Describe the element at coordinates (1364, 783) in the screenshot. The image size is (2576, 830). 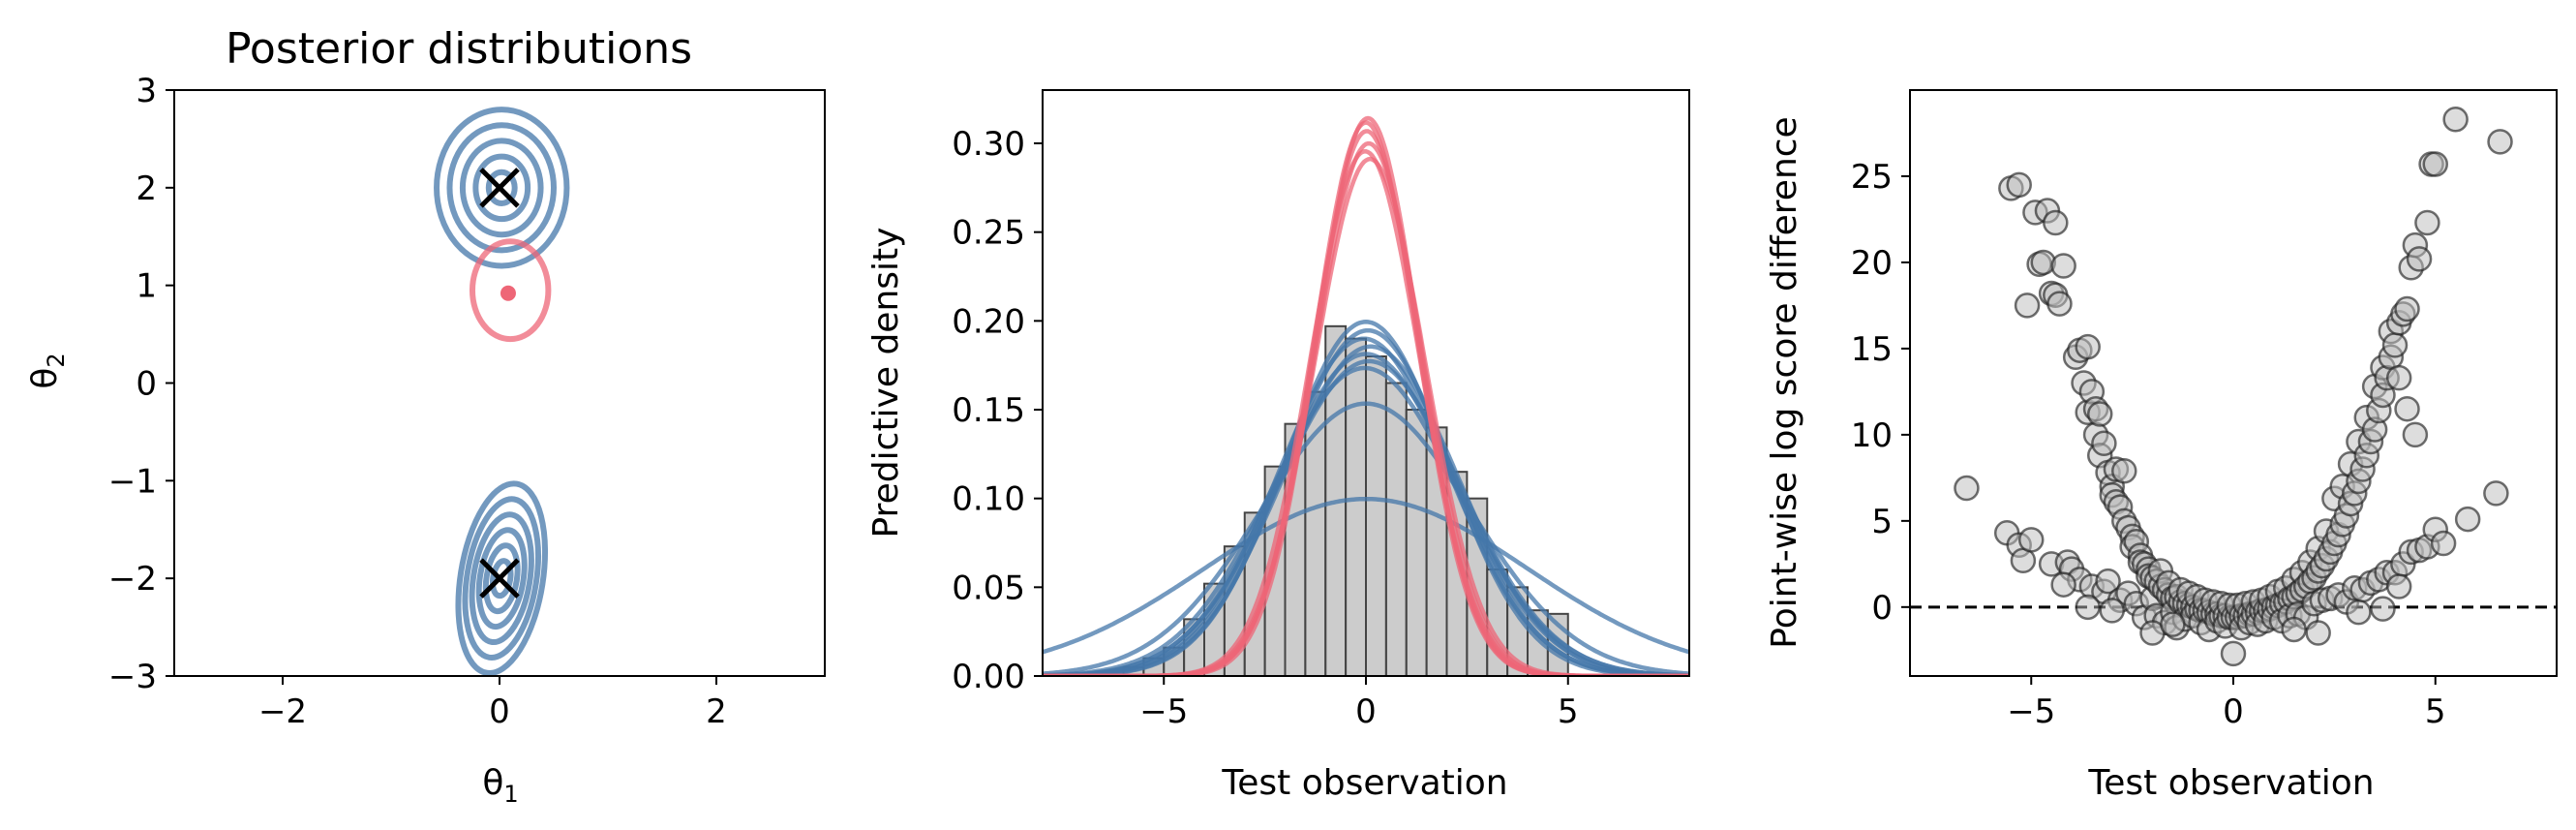
I see `predictive-xlabel: Test observation` at that location.